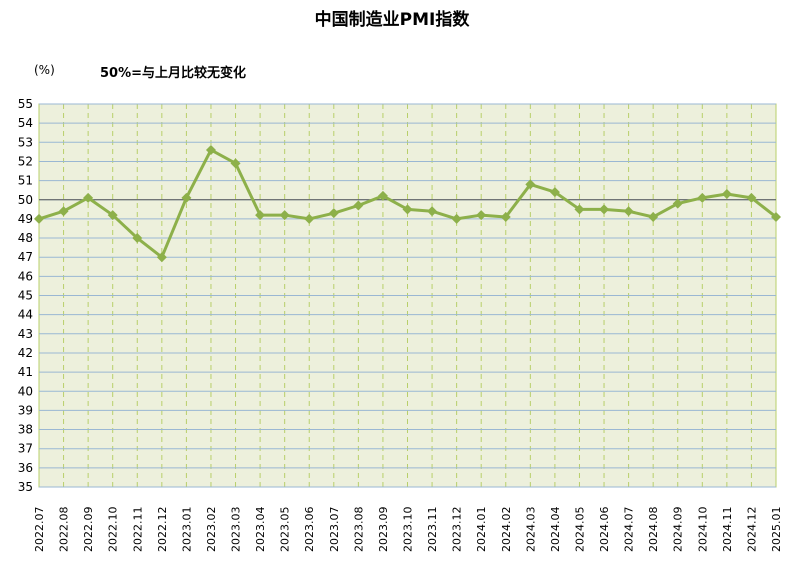  What do you see at coordinates (751, 530) in the screenshot?
I see `x-tick-label: 2024.12` at bounding box center [751, 530].